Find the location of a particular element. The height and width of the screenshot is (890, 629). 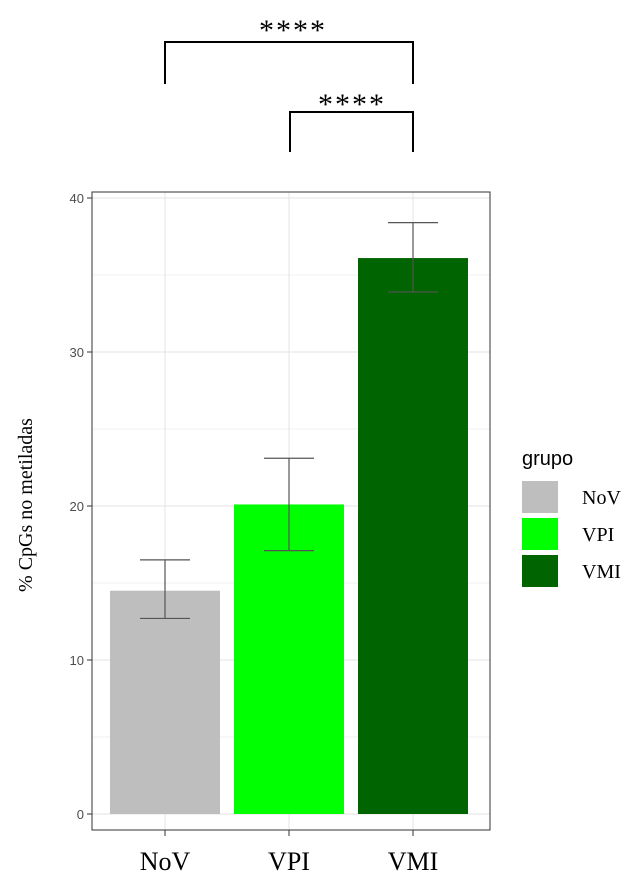

x-tick-label-vpi: VPI is located at coordinates (289, 861).